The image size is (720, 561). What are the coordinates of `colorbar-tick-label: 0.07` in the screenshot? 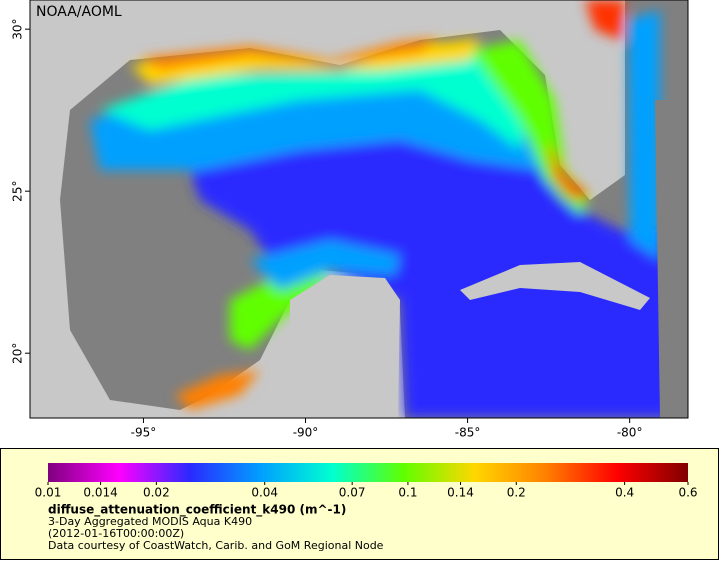 It's located at (352, 493).